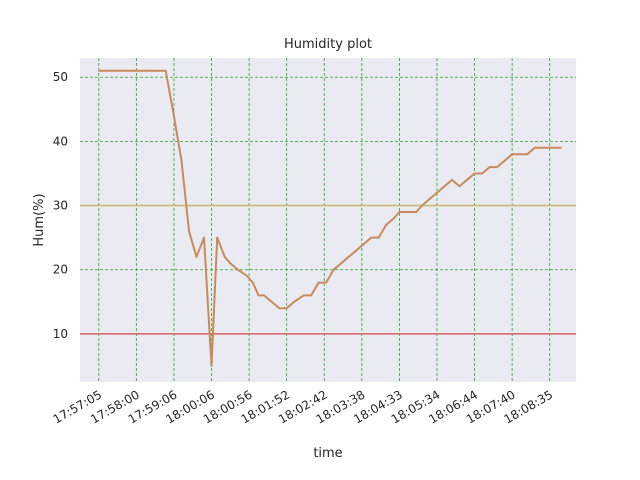 Image resolution: width=640 pixels, height=480 pixels. Describe the element at coordinates (327, 453) in the screenshot. I see `x-axis-label: time` at that location.